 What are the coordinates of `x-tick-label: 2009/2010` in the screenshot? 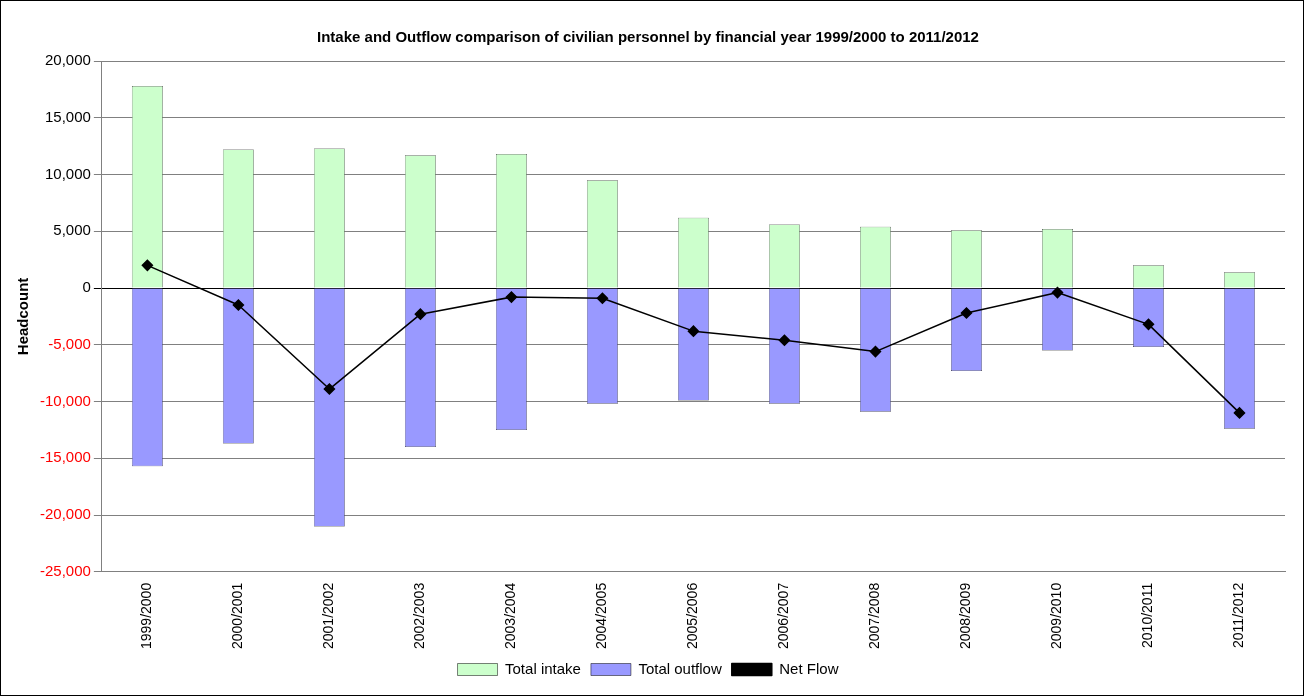 It's located at (1056, 616).